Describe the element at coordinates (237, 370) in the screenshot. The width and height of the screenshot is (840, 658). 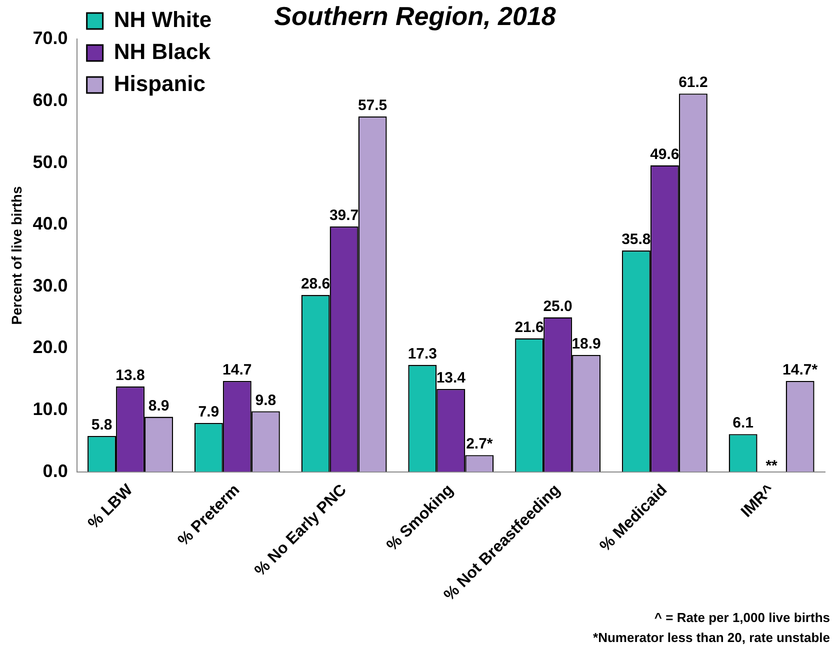
I see `data-label: 14.7` at that location.